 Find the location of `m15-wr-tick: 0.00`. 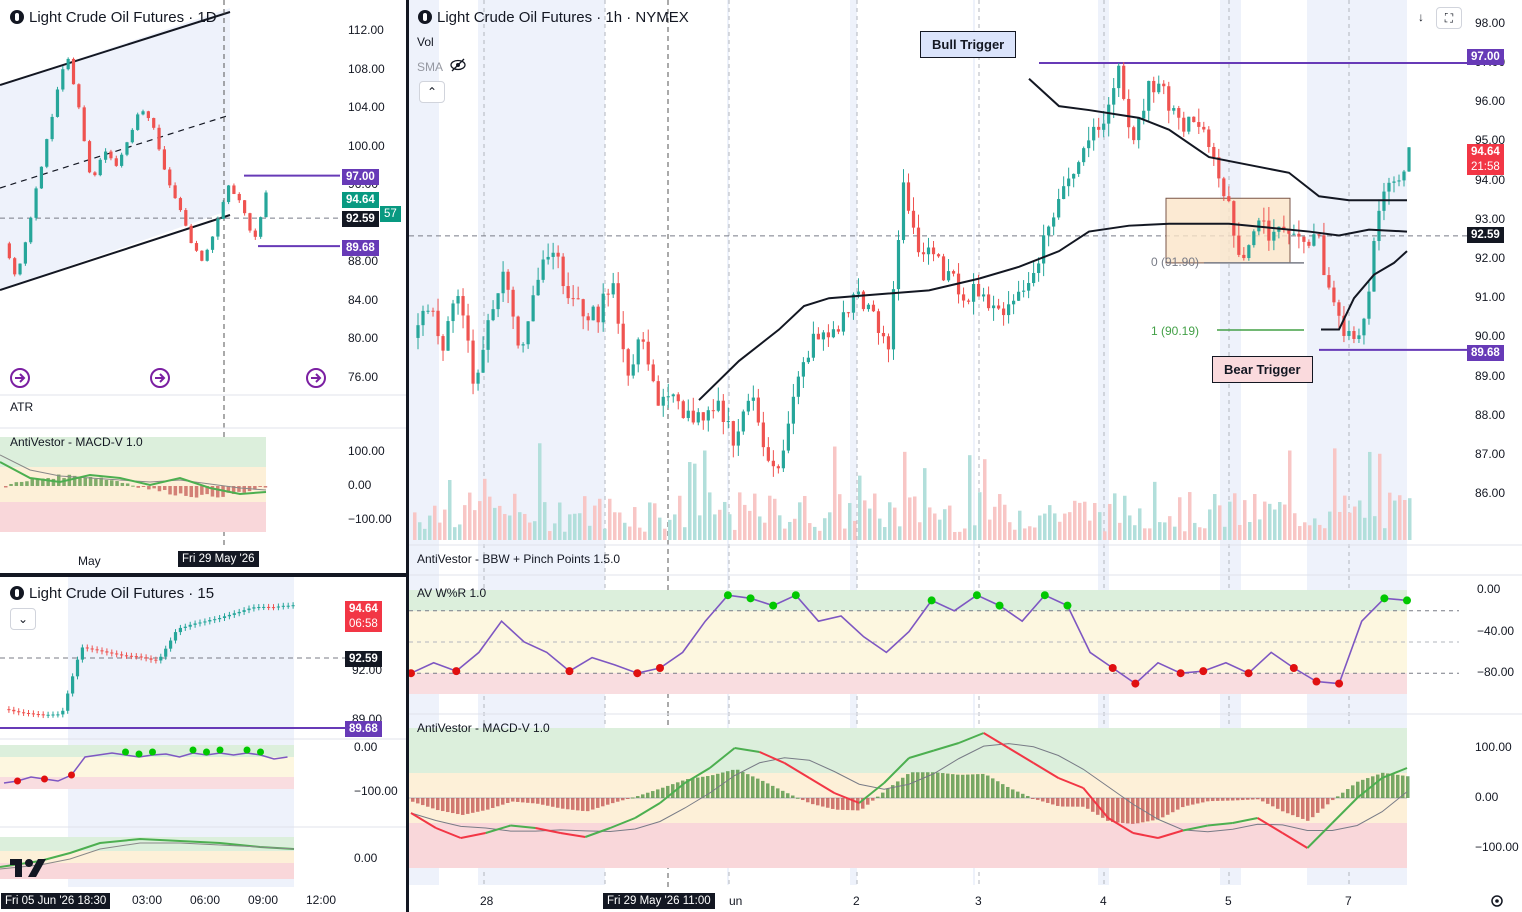

m15-wr-tick: 0.00 is located at coordinates (366, 747).